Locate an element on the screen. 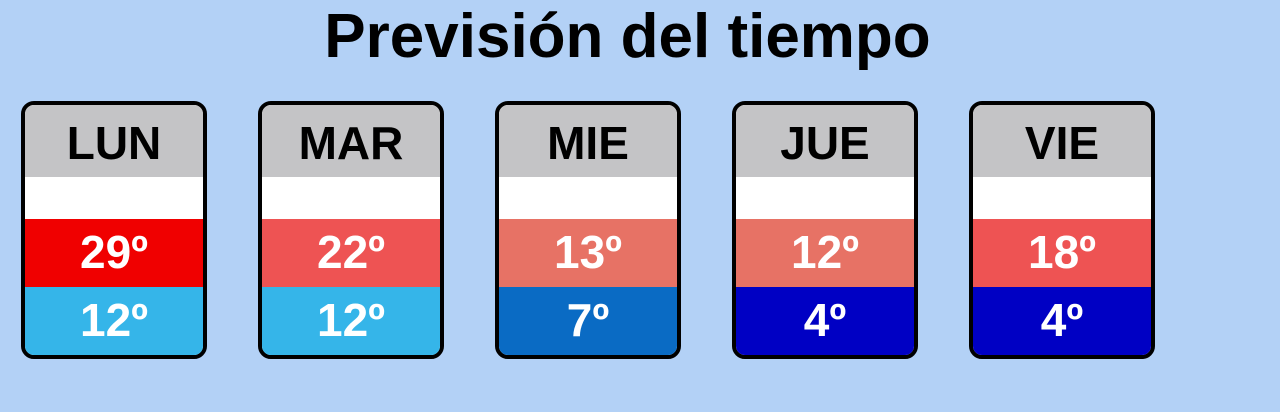 The width and height of the screenshot is (1280, 412). max-temperature: 18º is located at coordinates (1062, 253).